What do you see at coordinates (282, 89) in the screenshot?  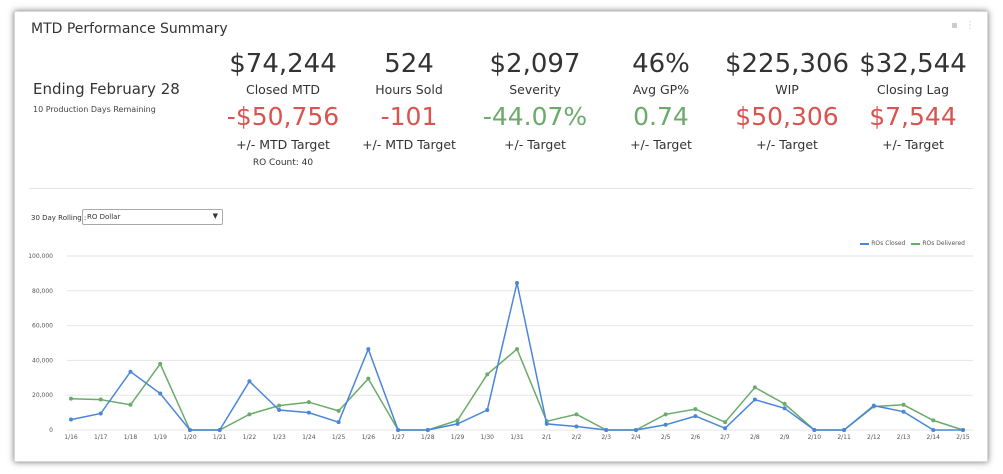 I see `kpi-label: Closed MTD` at bounding box center [282, 89].